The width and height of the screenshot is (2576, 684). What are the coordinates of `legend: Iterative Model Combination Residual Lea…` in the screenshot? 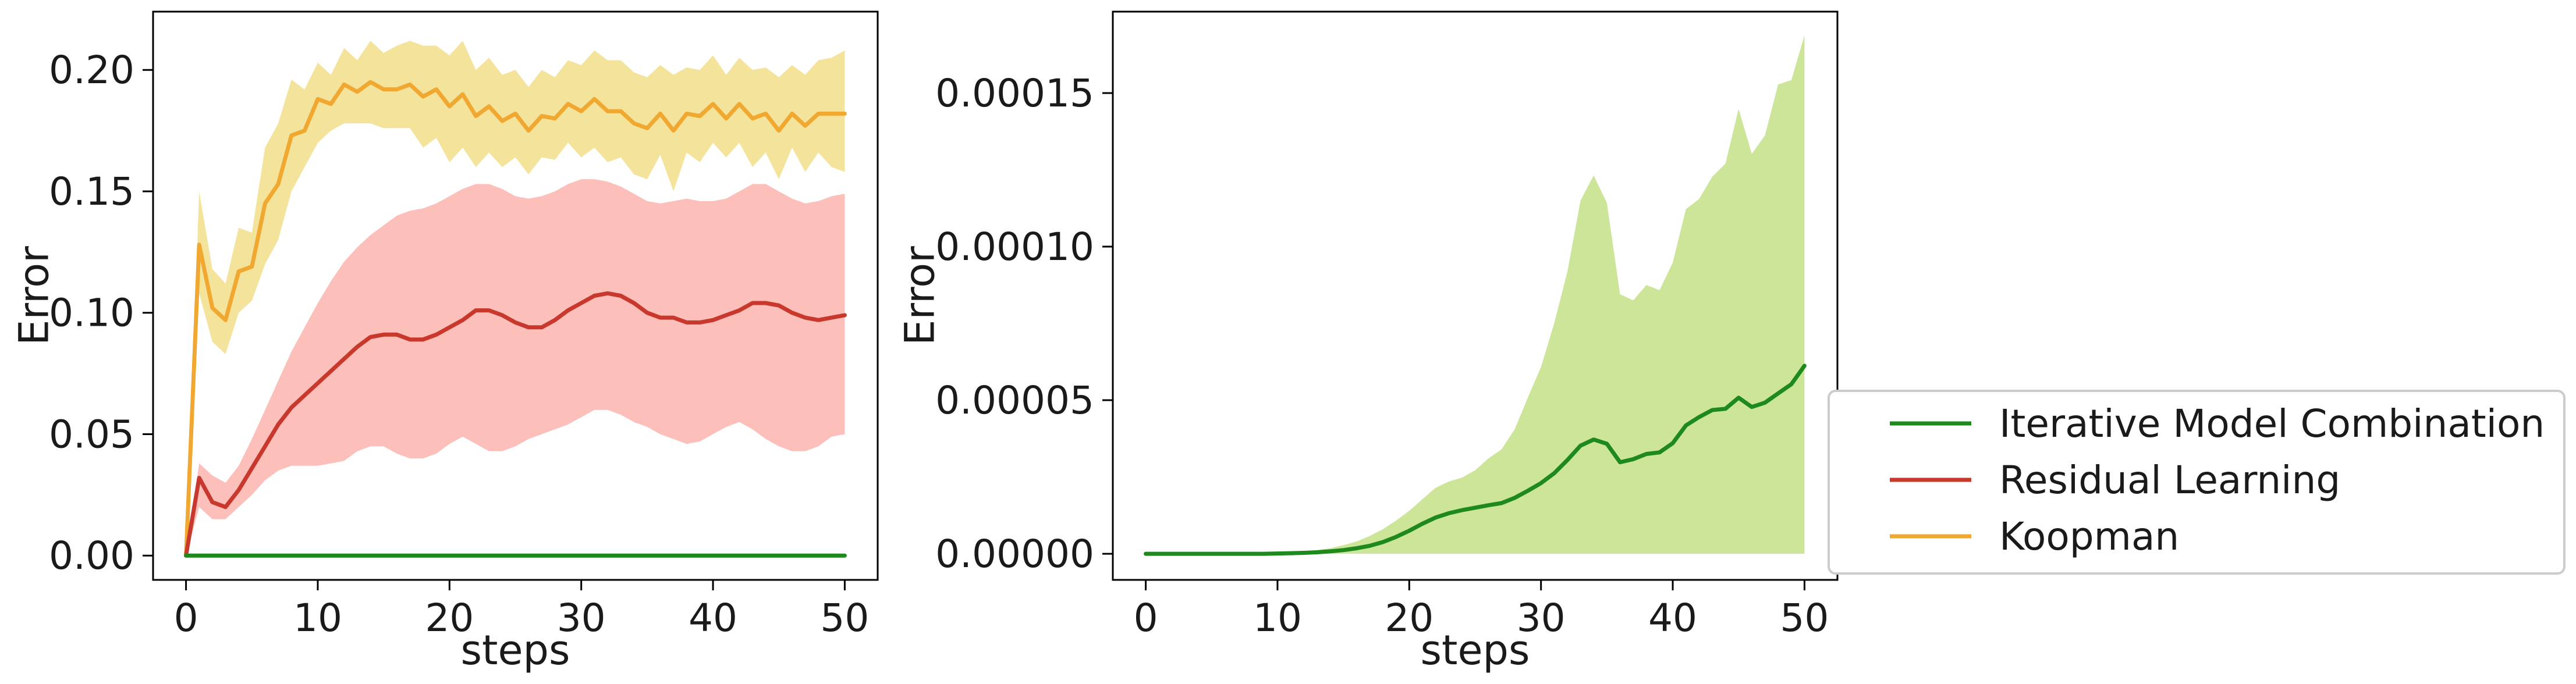 It's located at (2197, 482).